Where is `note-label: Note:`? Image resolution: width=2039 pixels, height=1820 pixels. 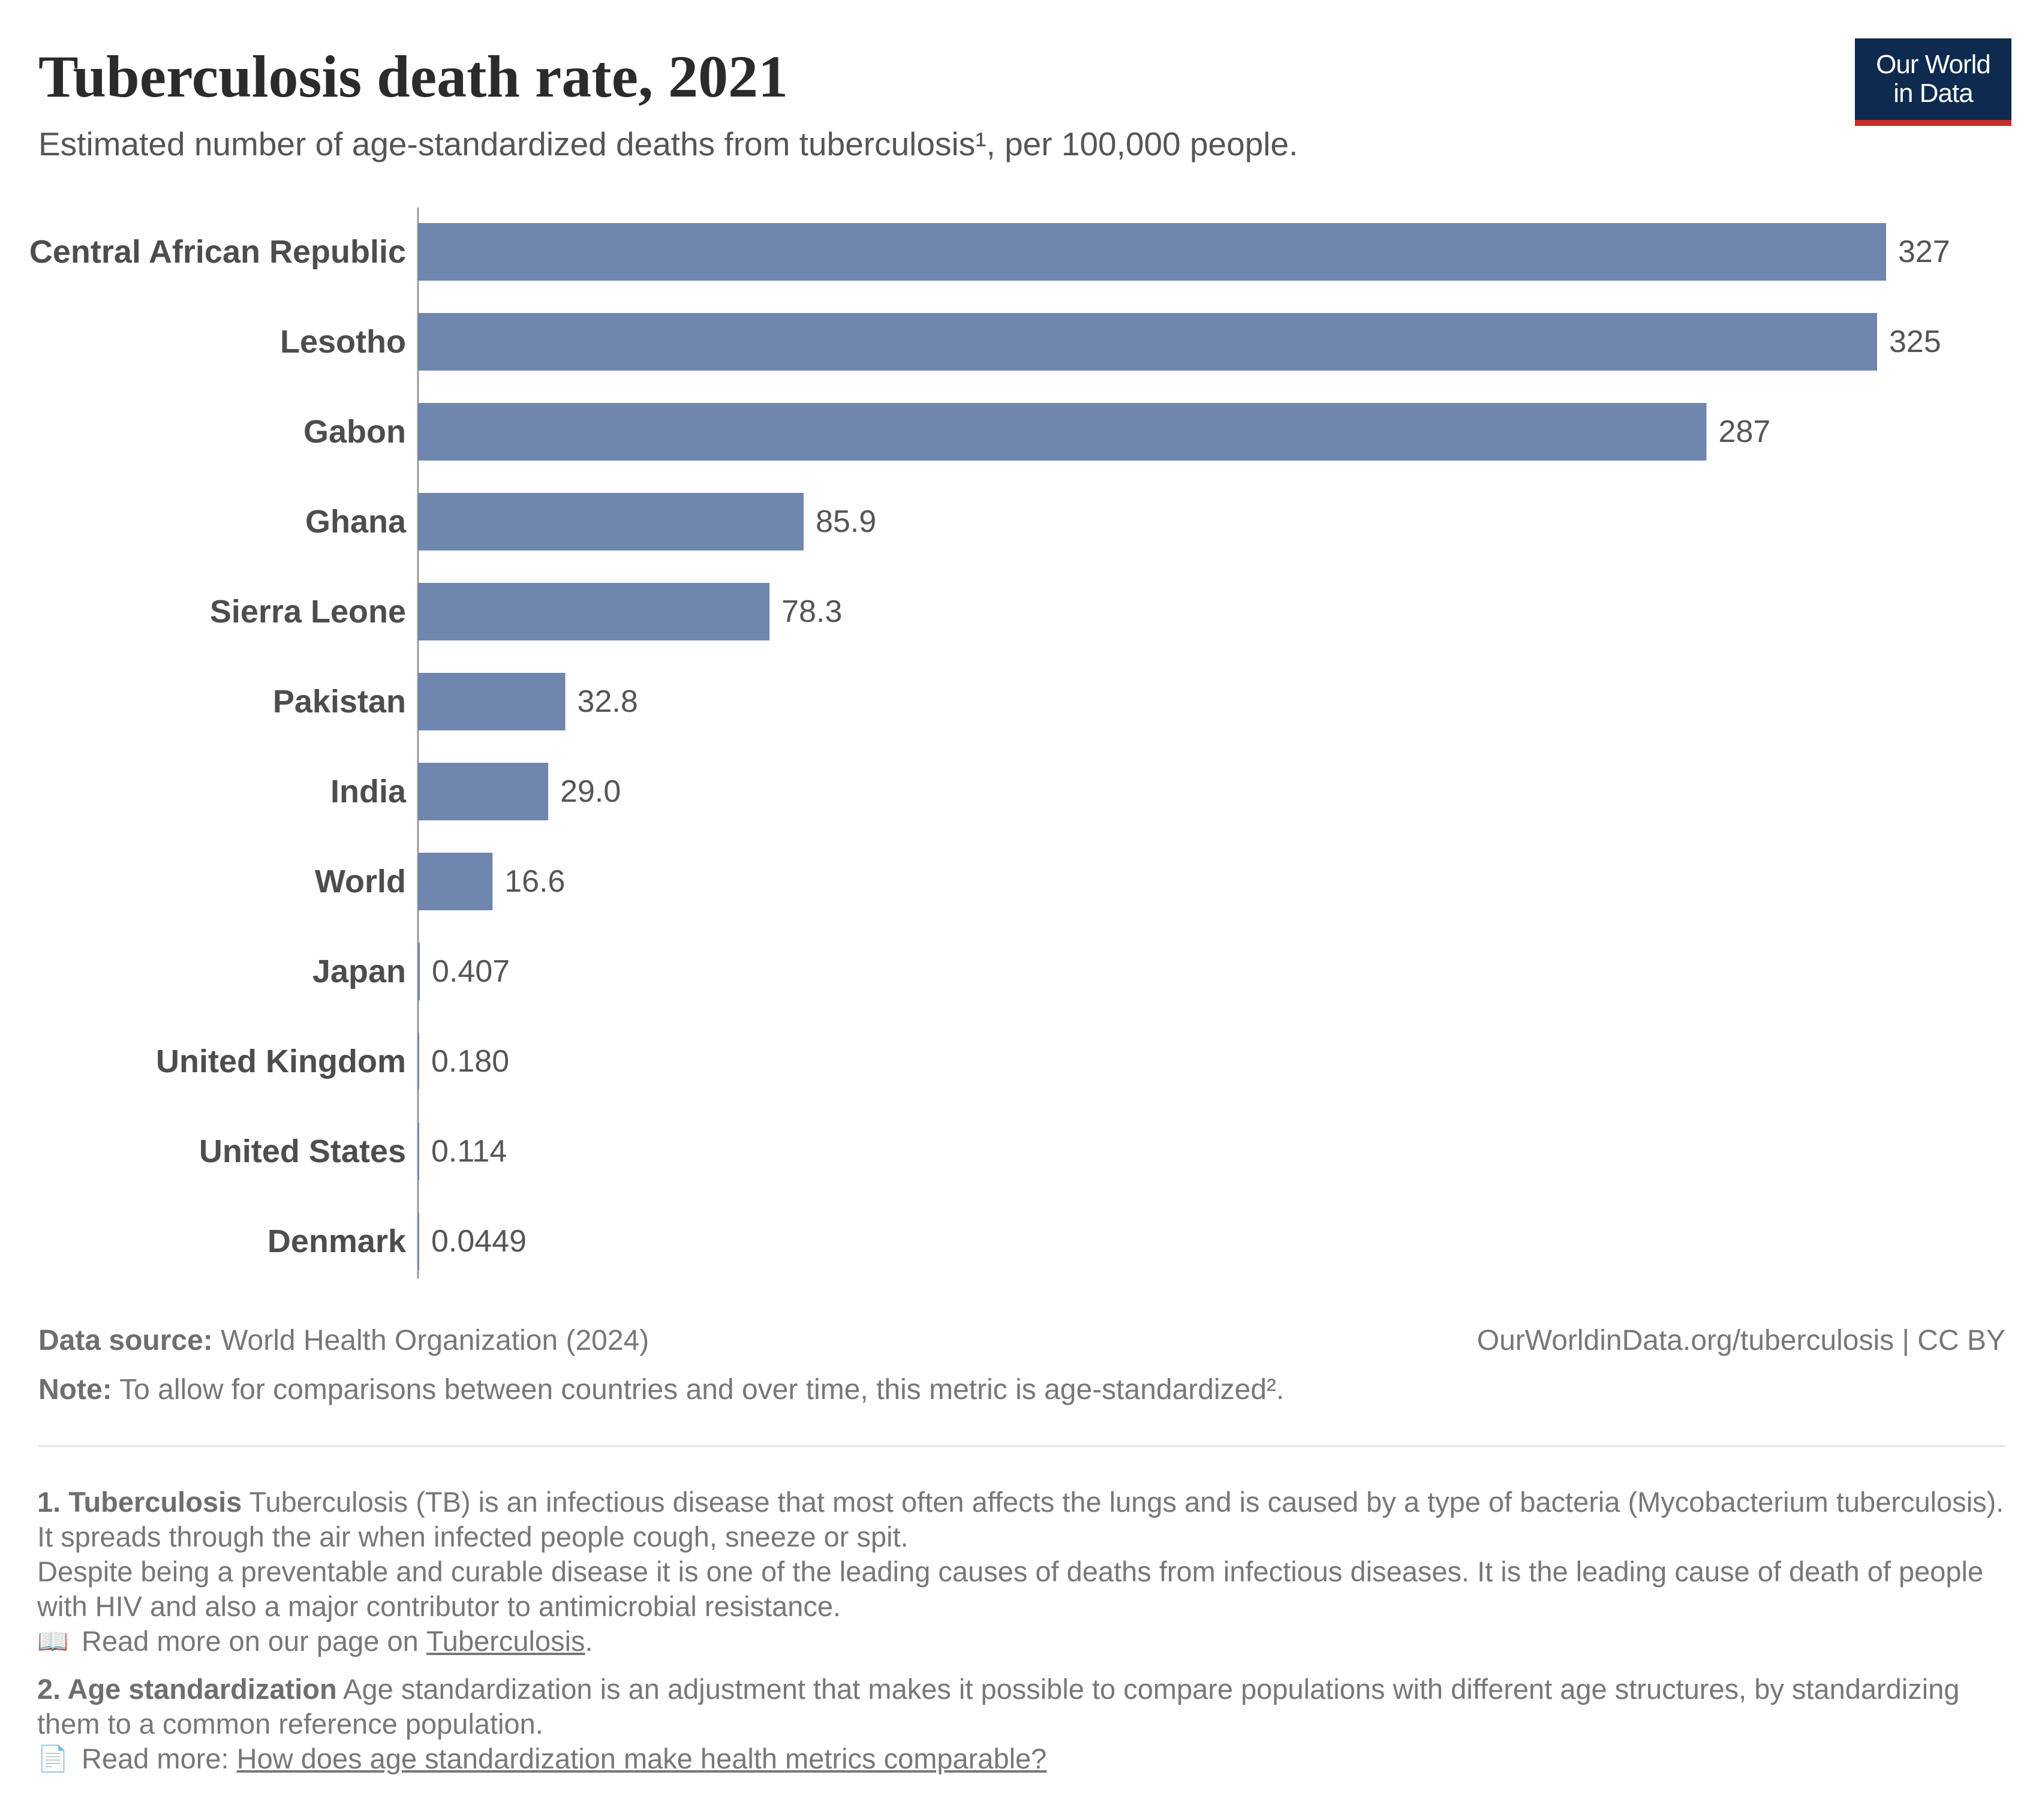 note-label: Note: is located at coordinates (75, 1390).